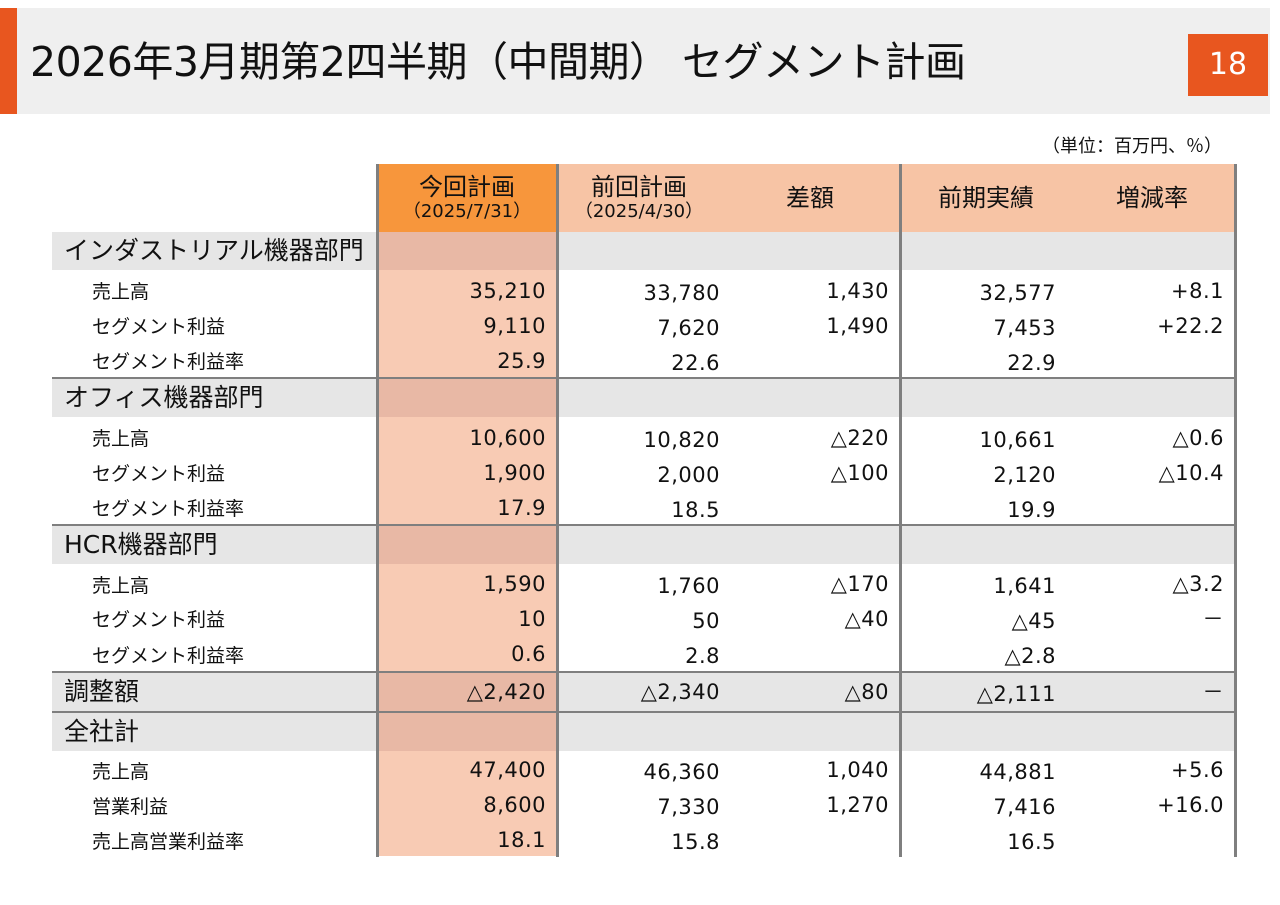 The width and height of the screenshot is (1280, 905). What do you see at coordinates (1031, 363) in the screenshot?
I see `table-cell: 22.9` at bounding box center [1031, 363].